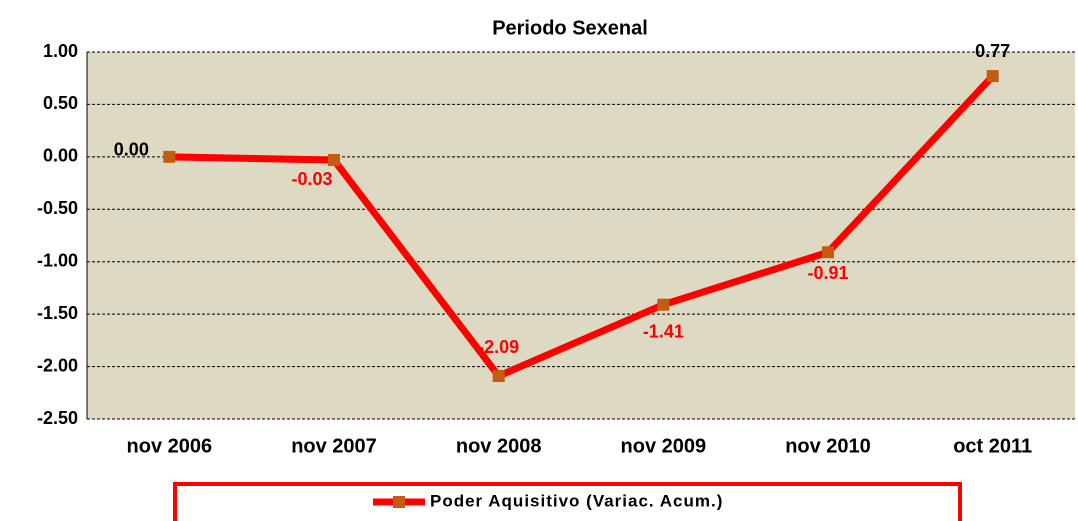 Image resolution: width=1078 pixels, height=521 pixels. Describe the element at coordinates (498, 347) in the screenshot. I see `data-label: -2.09` at that location.